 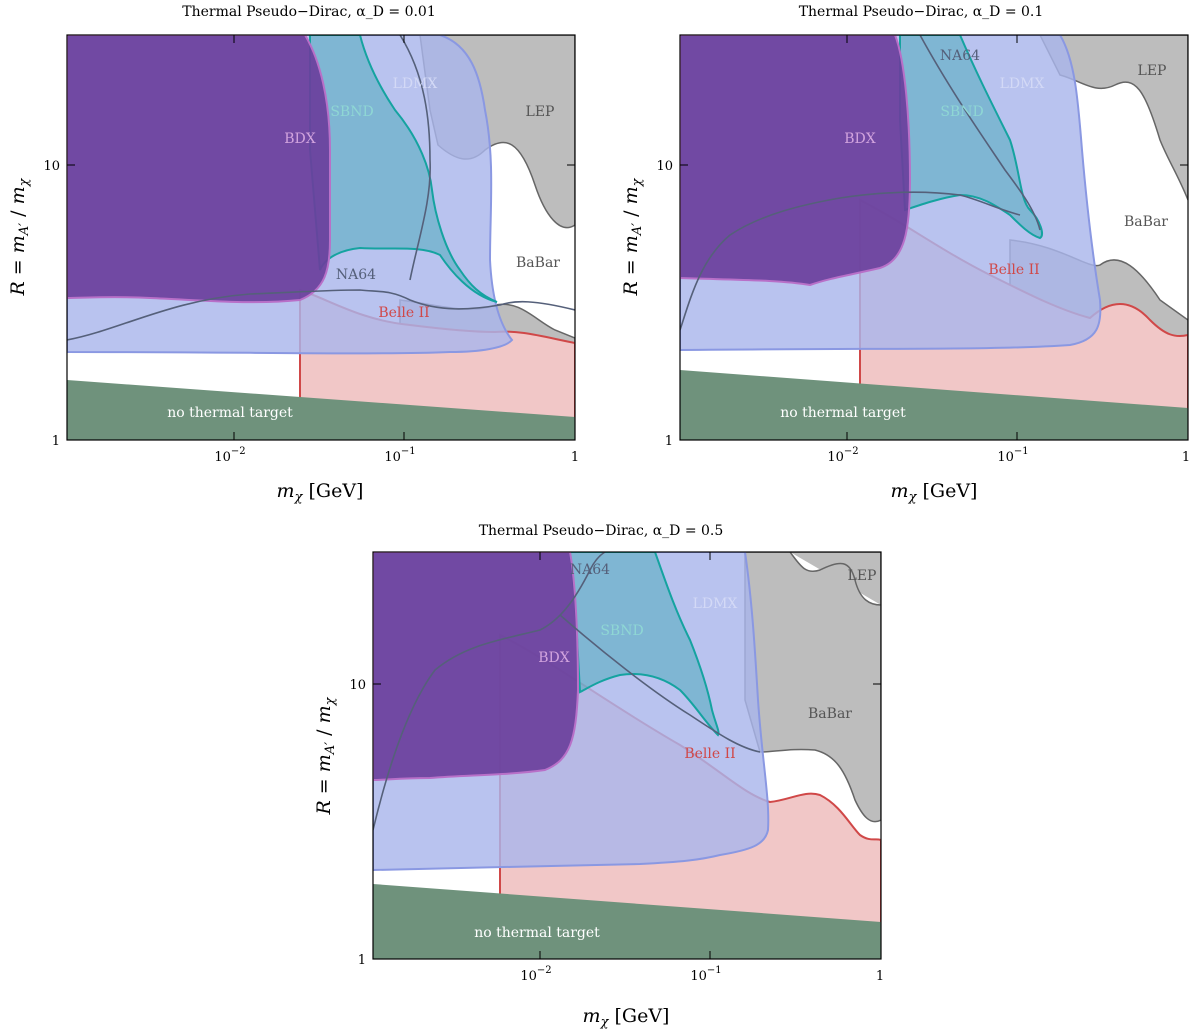 I want to click on panel-title: Thermal Pseudo−Dirac, α_D = 0.01, so click(x=309, y=12).